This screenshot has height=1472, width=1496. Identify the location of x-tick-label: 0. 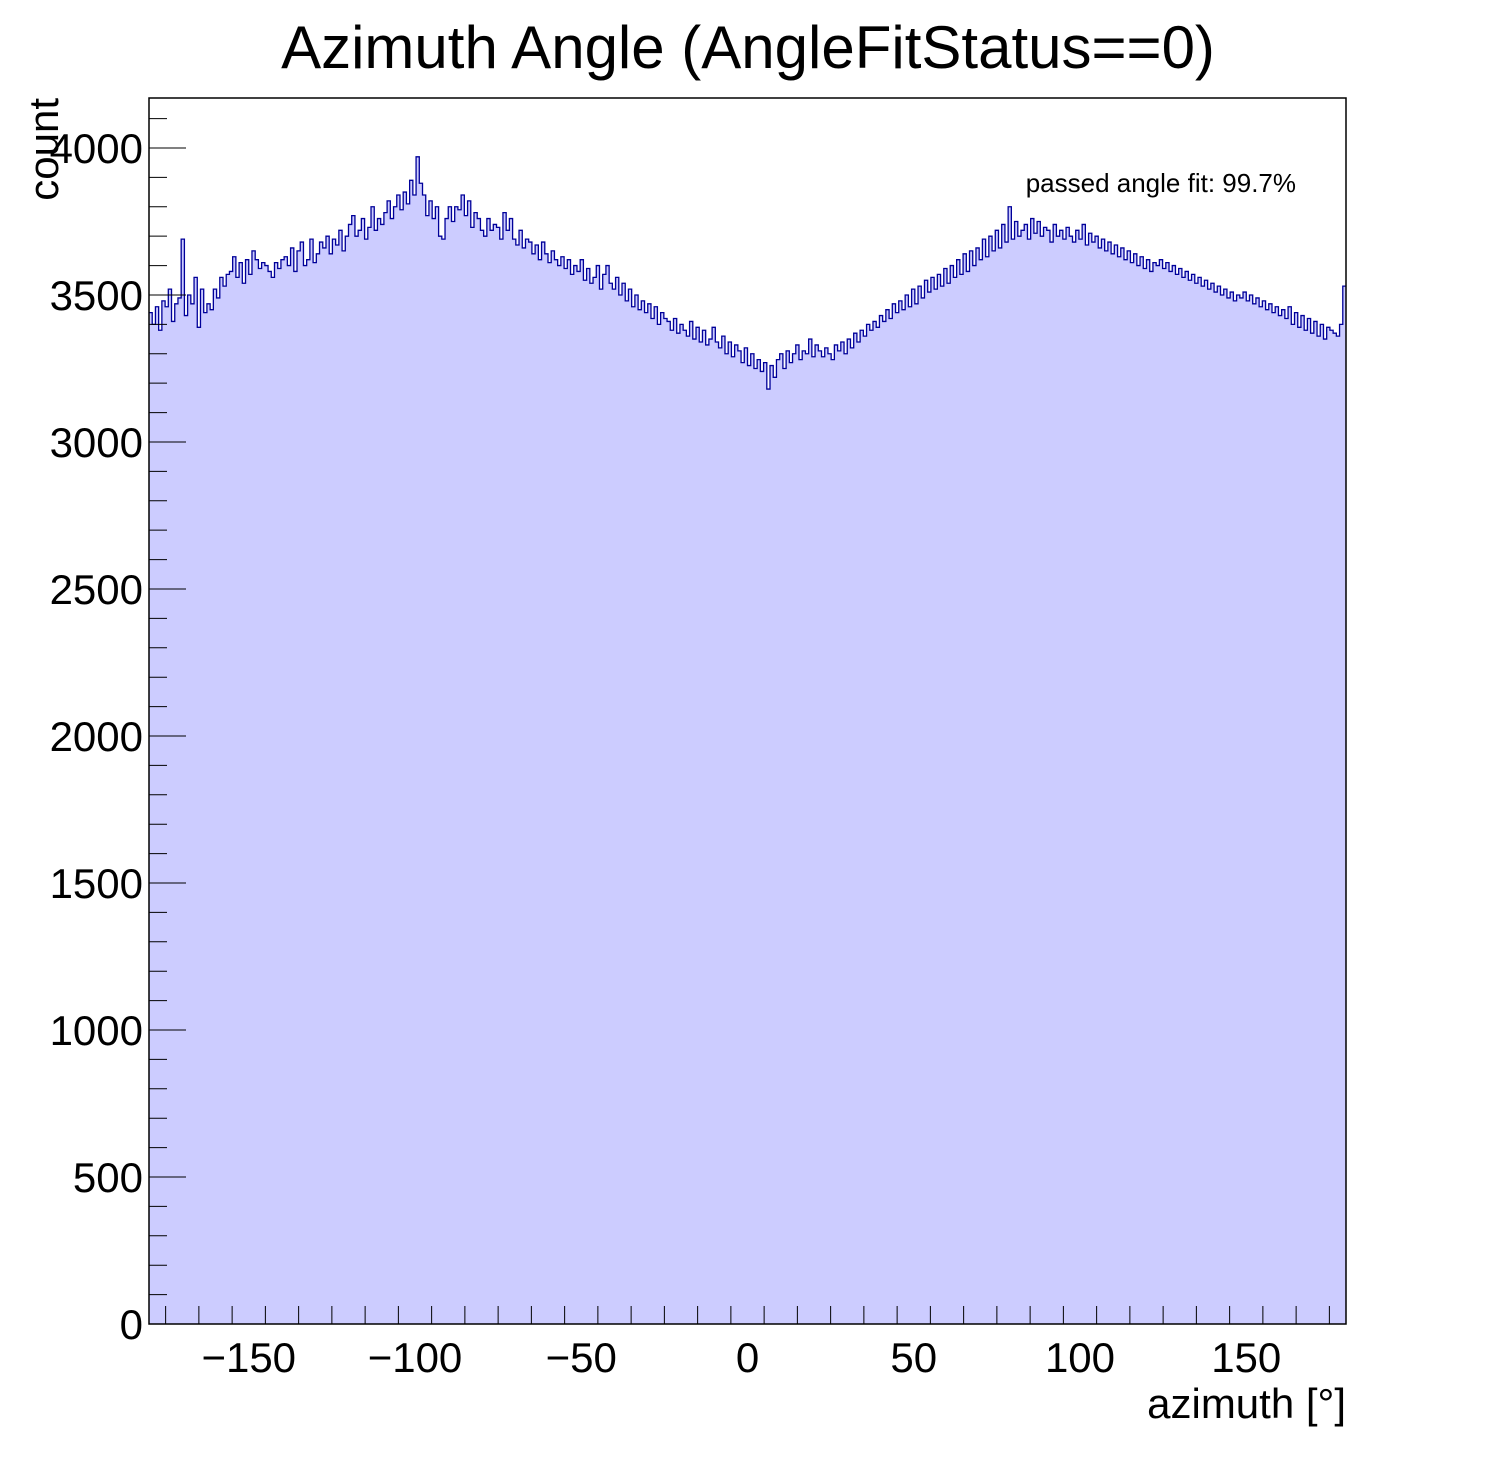
(747, 1357).